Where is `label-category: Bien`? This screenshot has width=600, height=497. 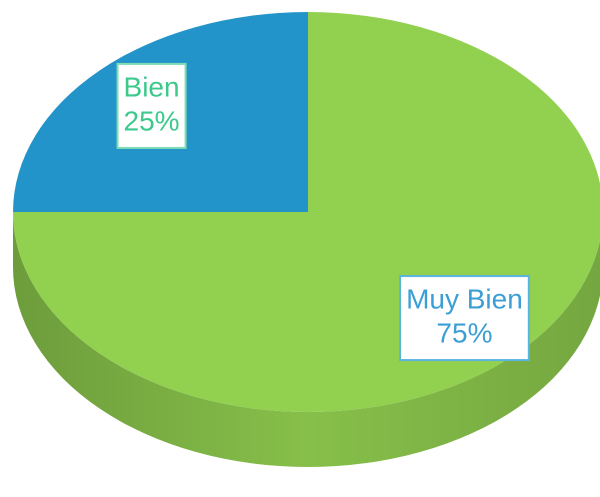
label-category: Bien is located at coordinates (152, 86).